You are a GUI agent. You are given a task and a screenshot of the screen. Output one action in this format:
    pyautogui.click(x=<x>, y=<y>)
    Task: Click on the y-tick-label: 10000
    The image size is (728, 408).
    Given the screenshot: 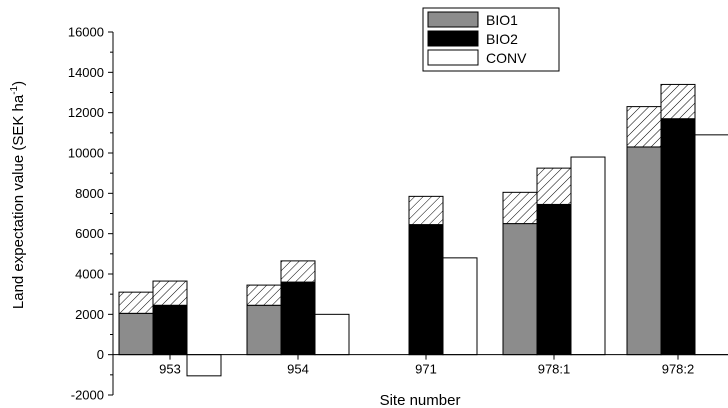 What is the action you would take?
    pyautogui.click(x=86, y=153)
    